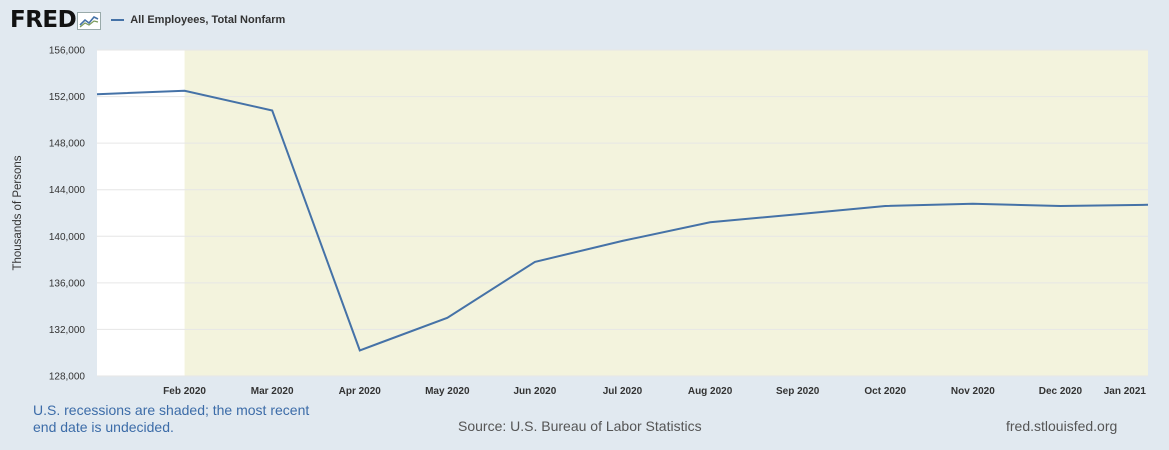 Image resolution: width=1169 pixels, height=450 pixels. I want to click on legend-swatch, so click(118, 20).